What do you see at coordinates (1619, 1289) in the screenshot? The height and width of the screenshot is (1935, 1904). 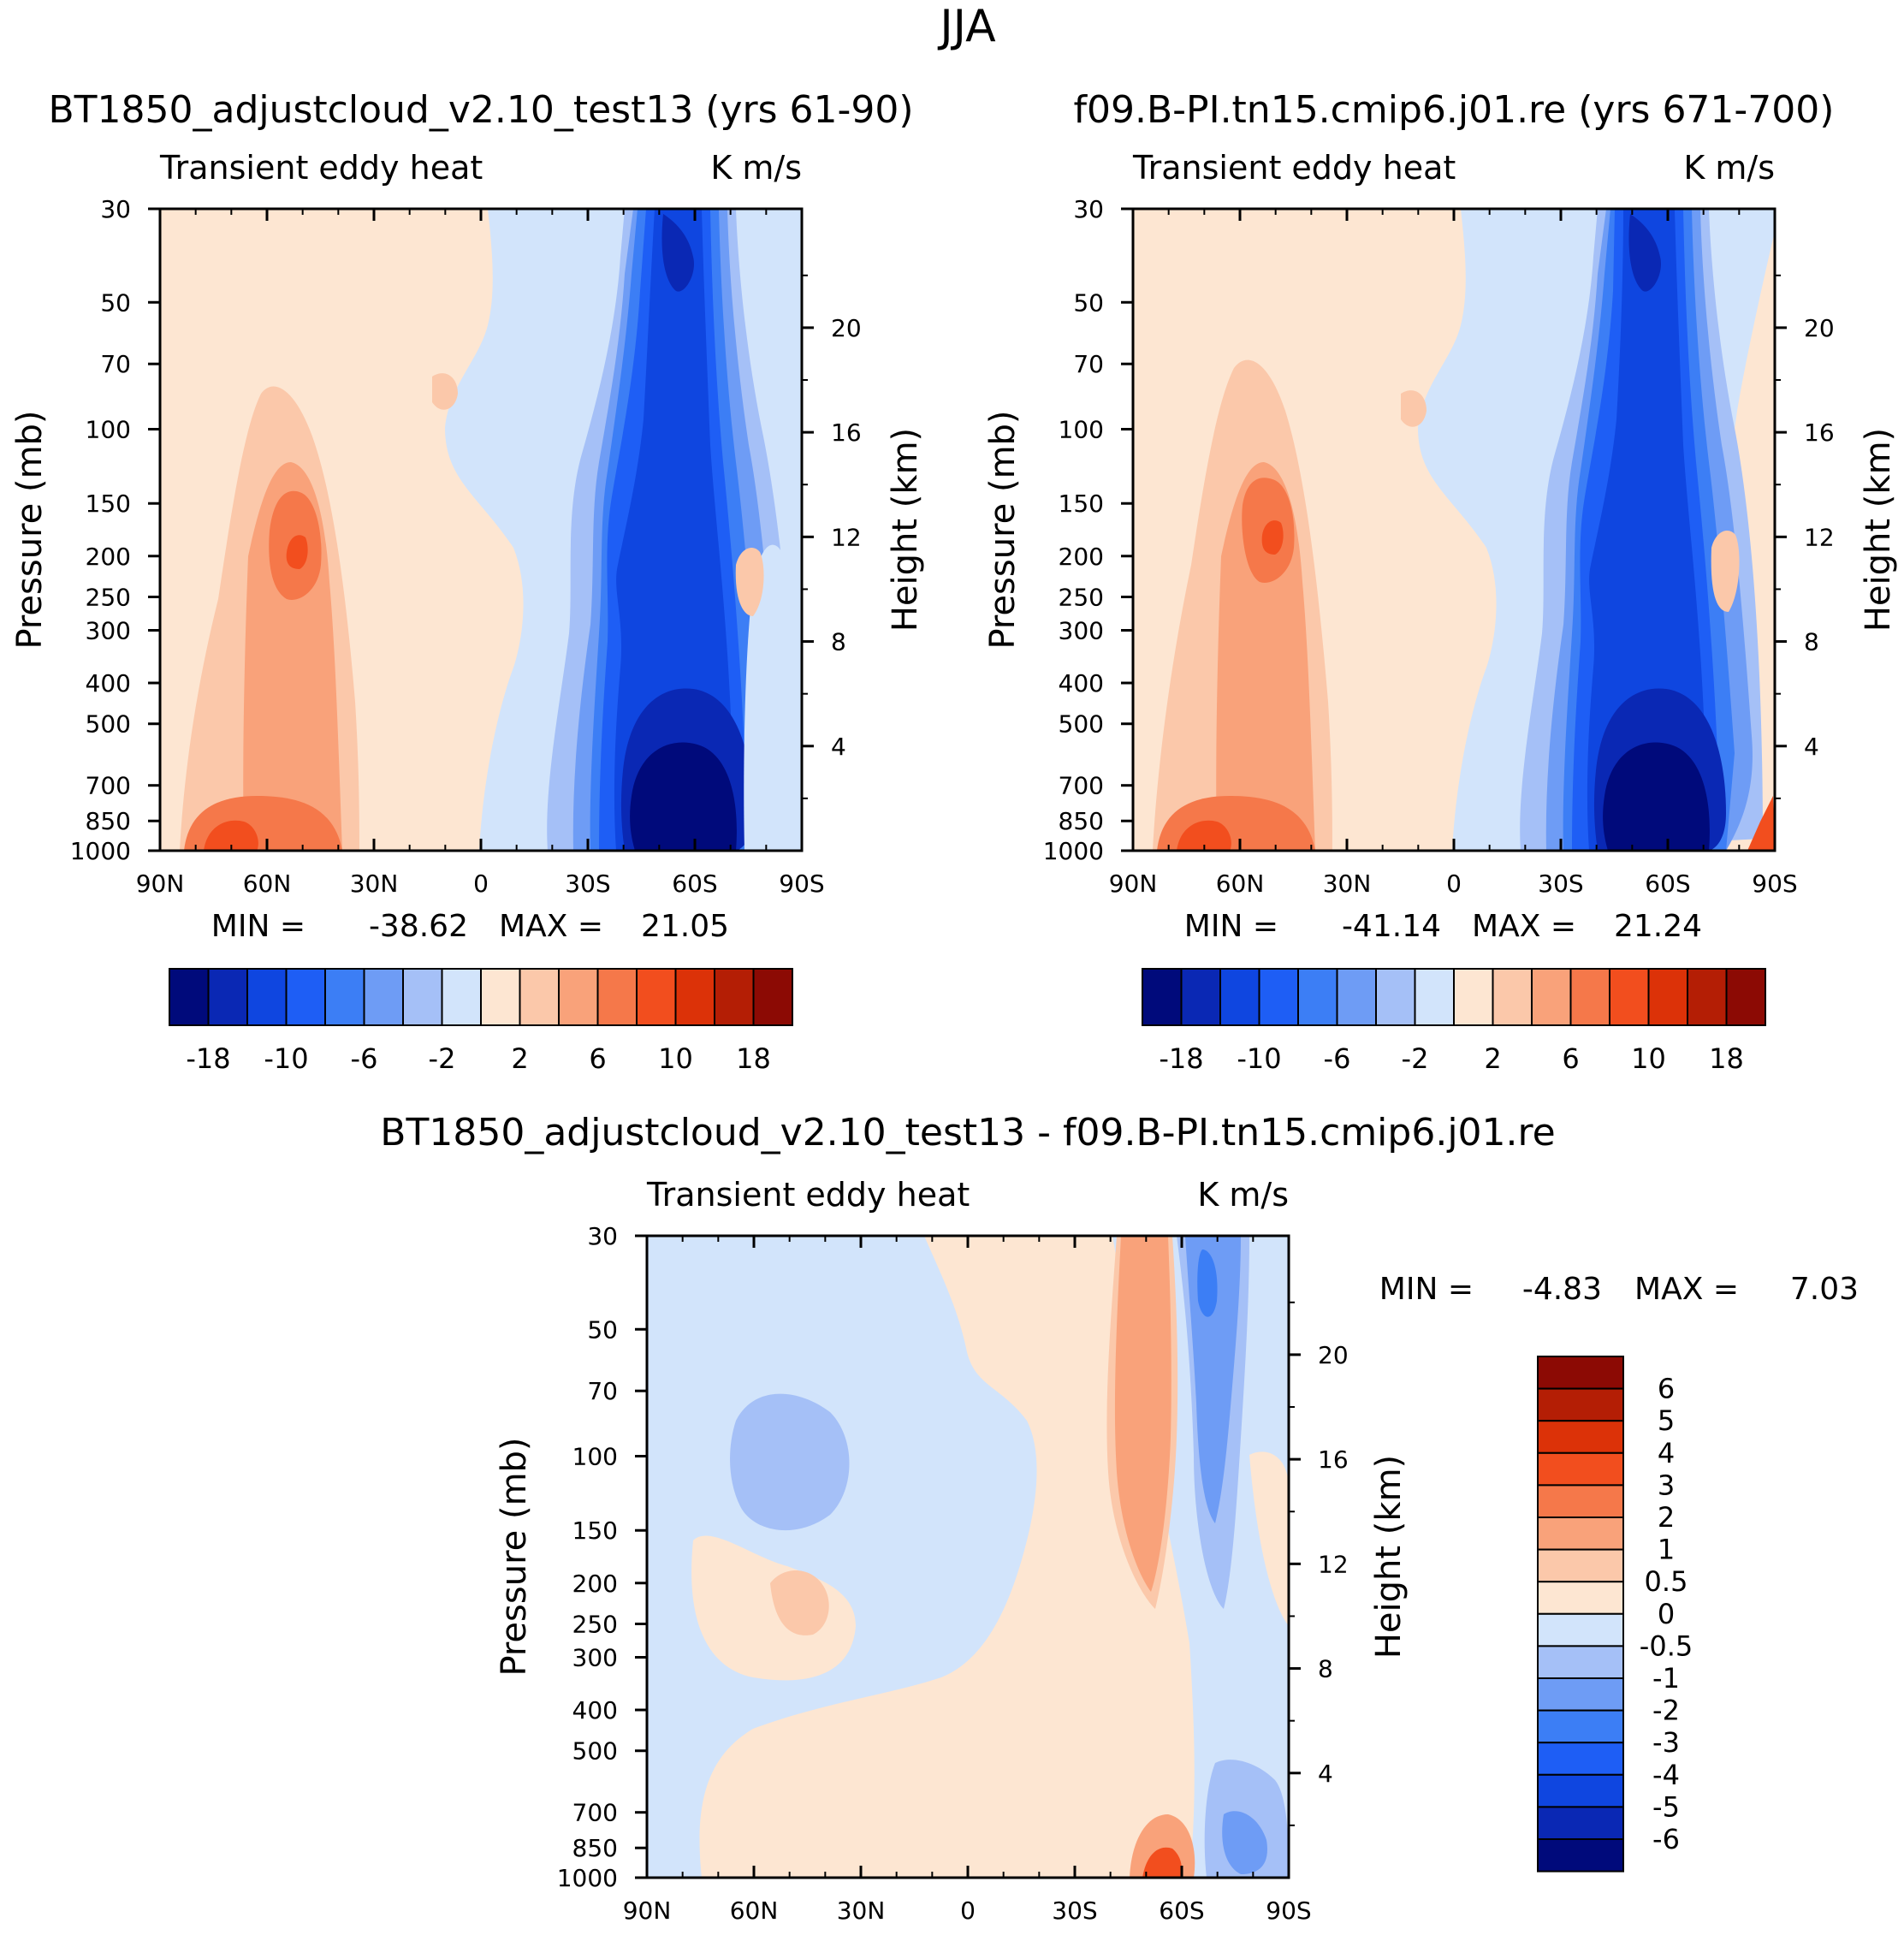 I see `min-max-readout: MIN = -4.83 MAX = 7.03` at bounding box center [1619, 1289].